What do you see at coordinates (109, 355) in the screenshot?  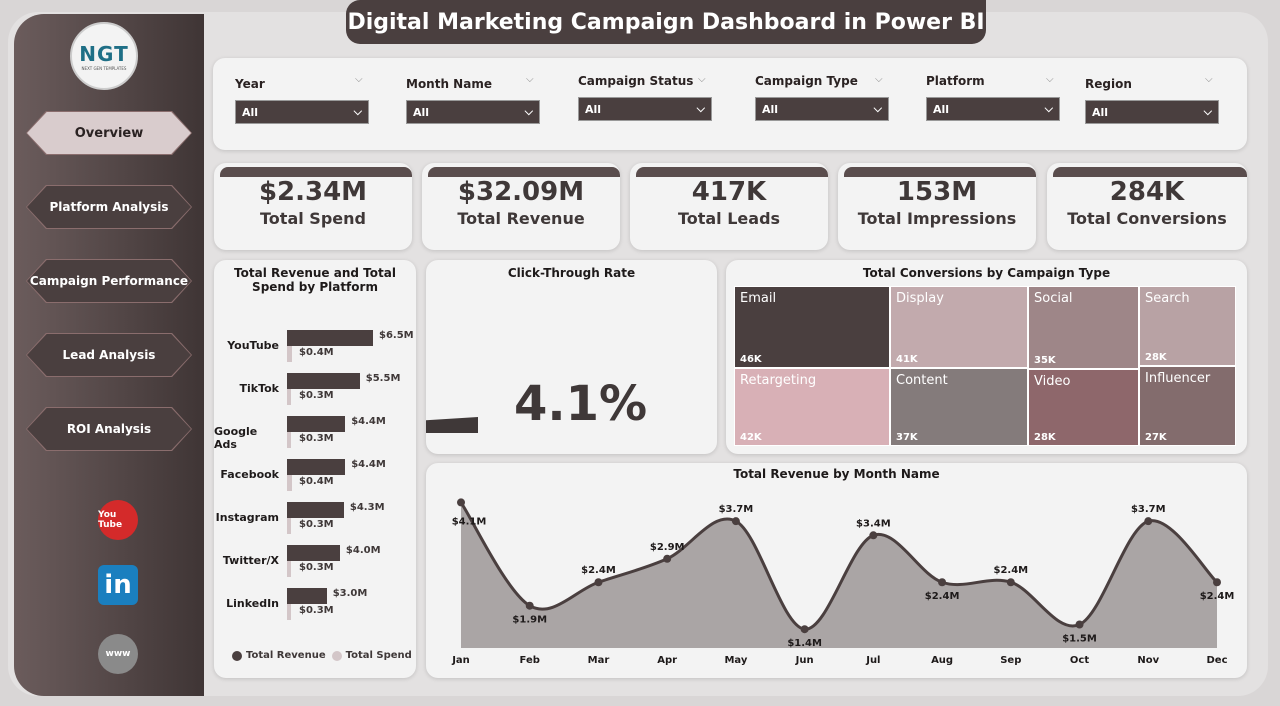 I see `nav-lead-analysis: Lead Analysis` at bounding box center [109, 355].